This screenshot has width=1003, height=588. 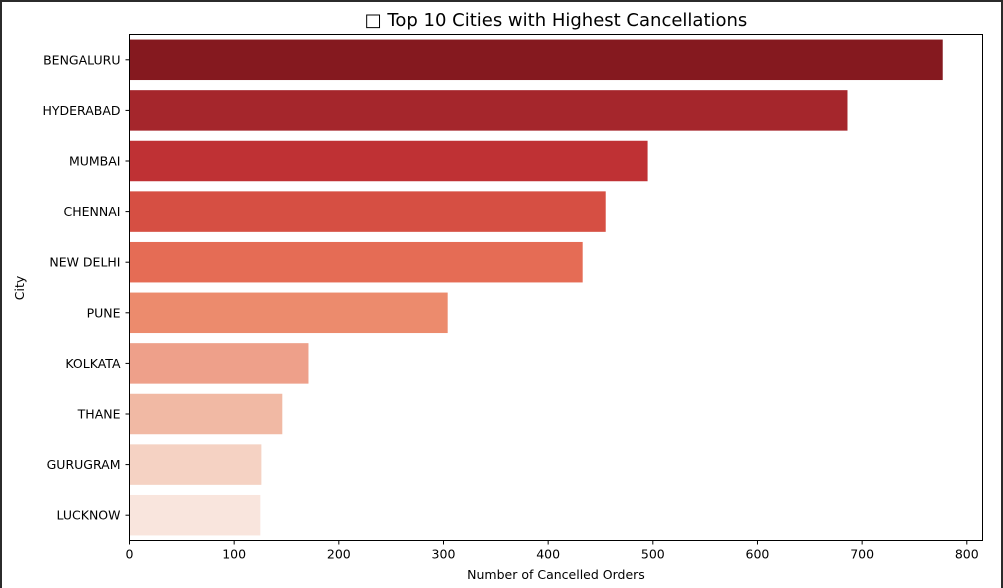 What do you see at coordinates (195, 464) in the screenshot?
I see `bar-gurugram` at bounding box center [195, 464].